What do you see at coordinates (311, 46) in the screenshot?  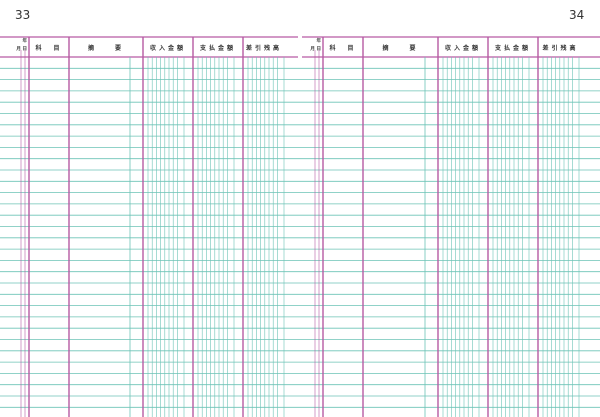 I see `date-header-right: 年 月 日` at bounding box center [311, 46].